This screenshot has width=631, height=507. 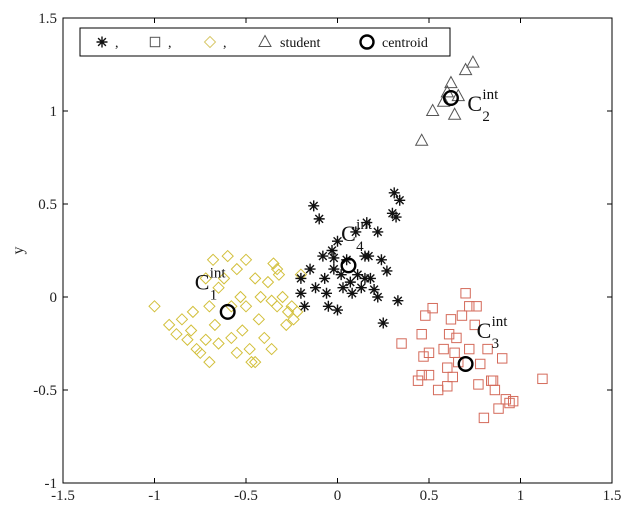 I want to click on legend-label-asterisk: ,, so click(x=117, y=43).